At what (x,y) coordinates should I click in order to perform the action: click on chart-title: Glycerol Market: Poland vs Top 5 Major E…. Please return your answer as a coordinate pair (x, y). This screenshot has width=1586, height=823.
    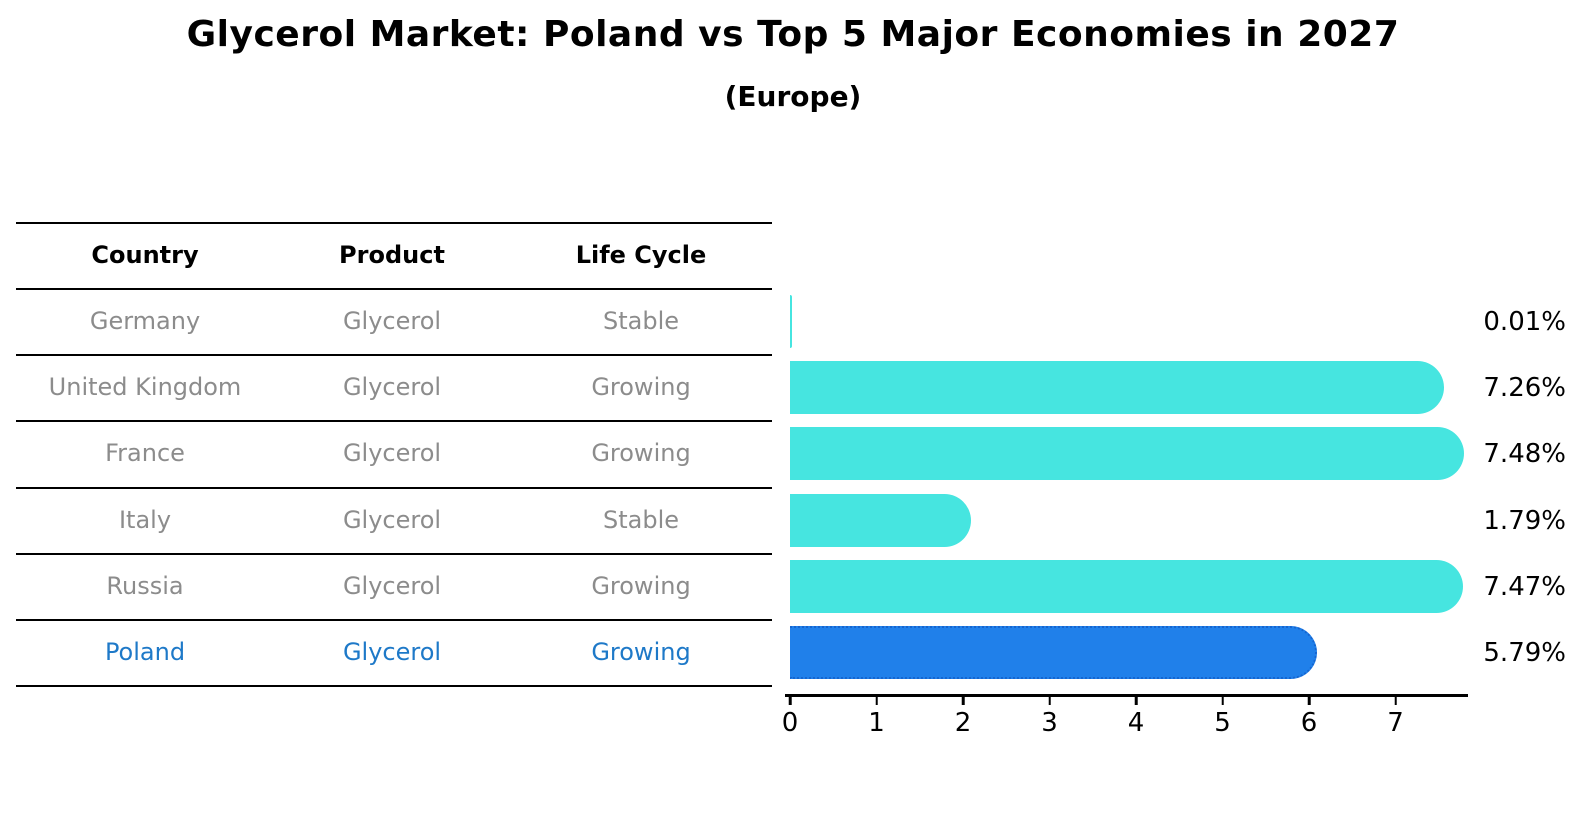
    Looking at the image, I should click on (793, 34).